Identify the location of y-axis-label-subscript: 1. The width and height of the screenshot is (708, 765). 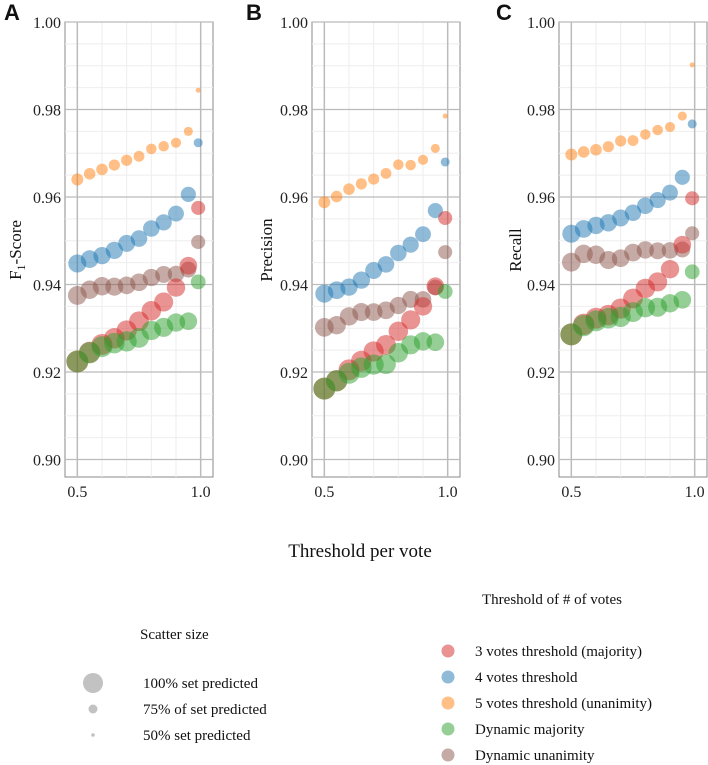
(21, 267).